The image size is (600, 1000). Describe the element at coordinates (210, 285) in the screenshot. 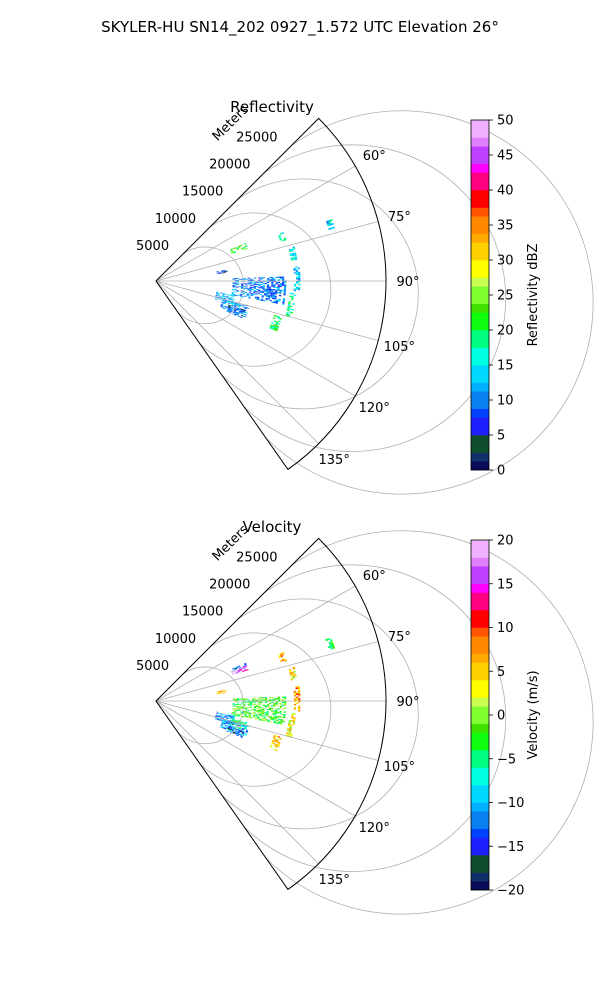

I see `range-ring` at that location.